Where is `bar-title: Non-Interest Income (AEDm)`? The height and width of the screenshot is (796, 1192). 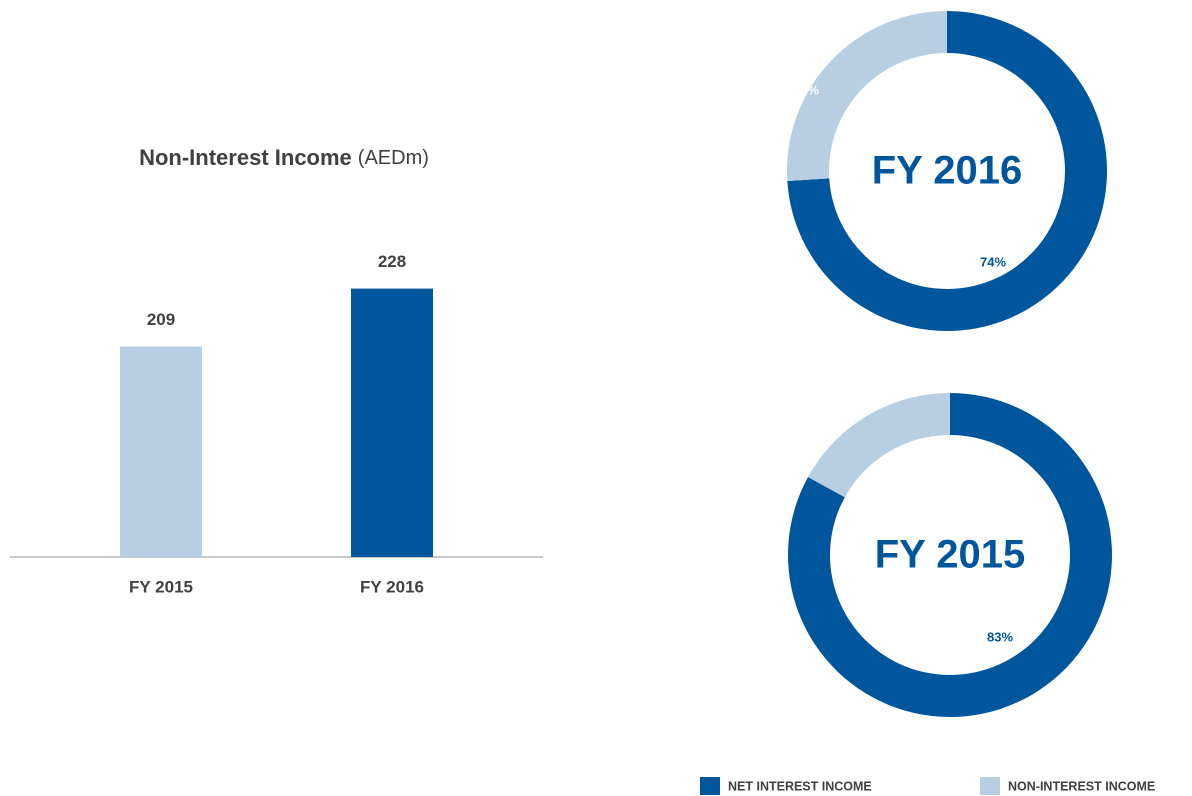 bar-title: Non-Interest Income (AEDm) is located at coordinates (284, 157).